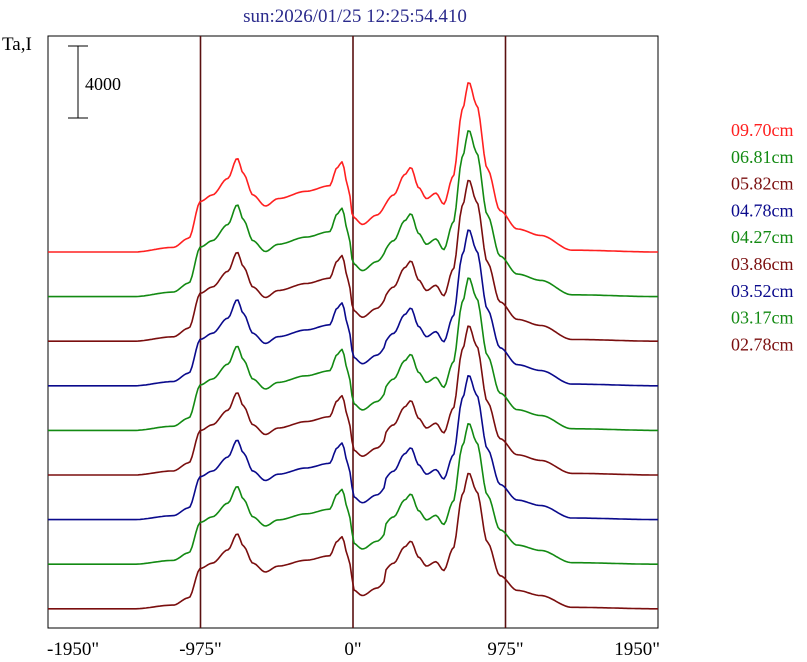  What do you see at coordinates (200, 649) in the screenshot?
I see `x-tick-label: -975"` at bounding box center [200, 649].